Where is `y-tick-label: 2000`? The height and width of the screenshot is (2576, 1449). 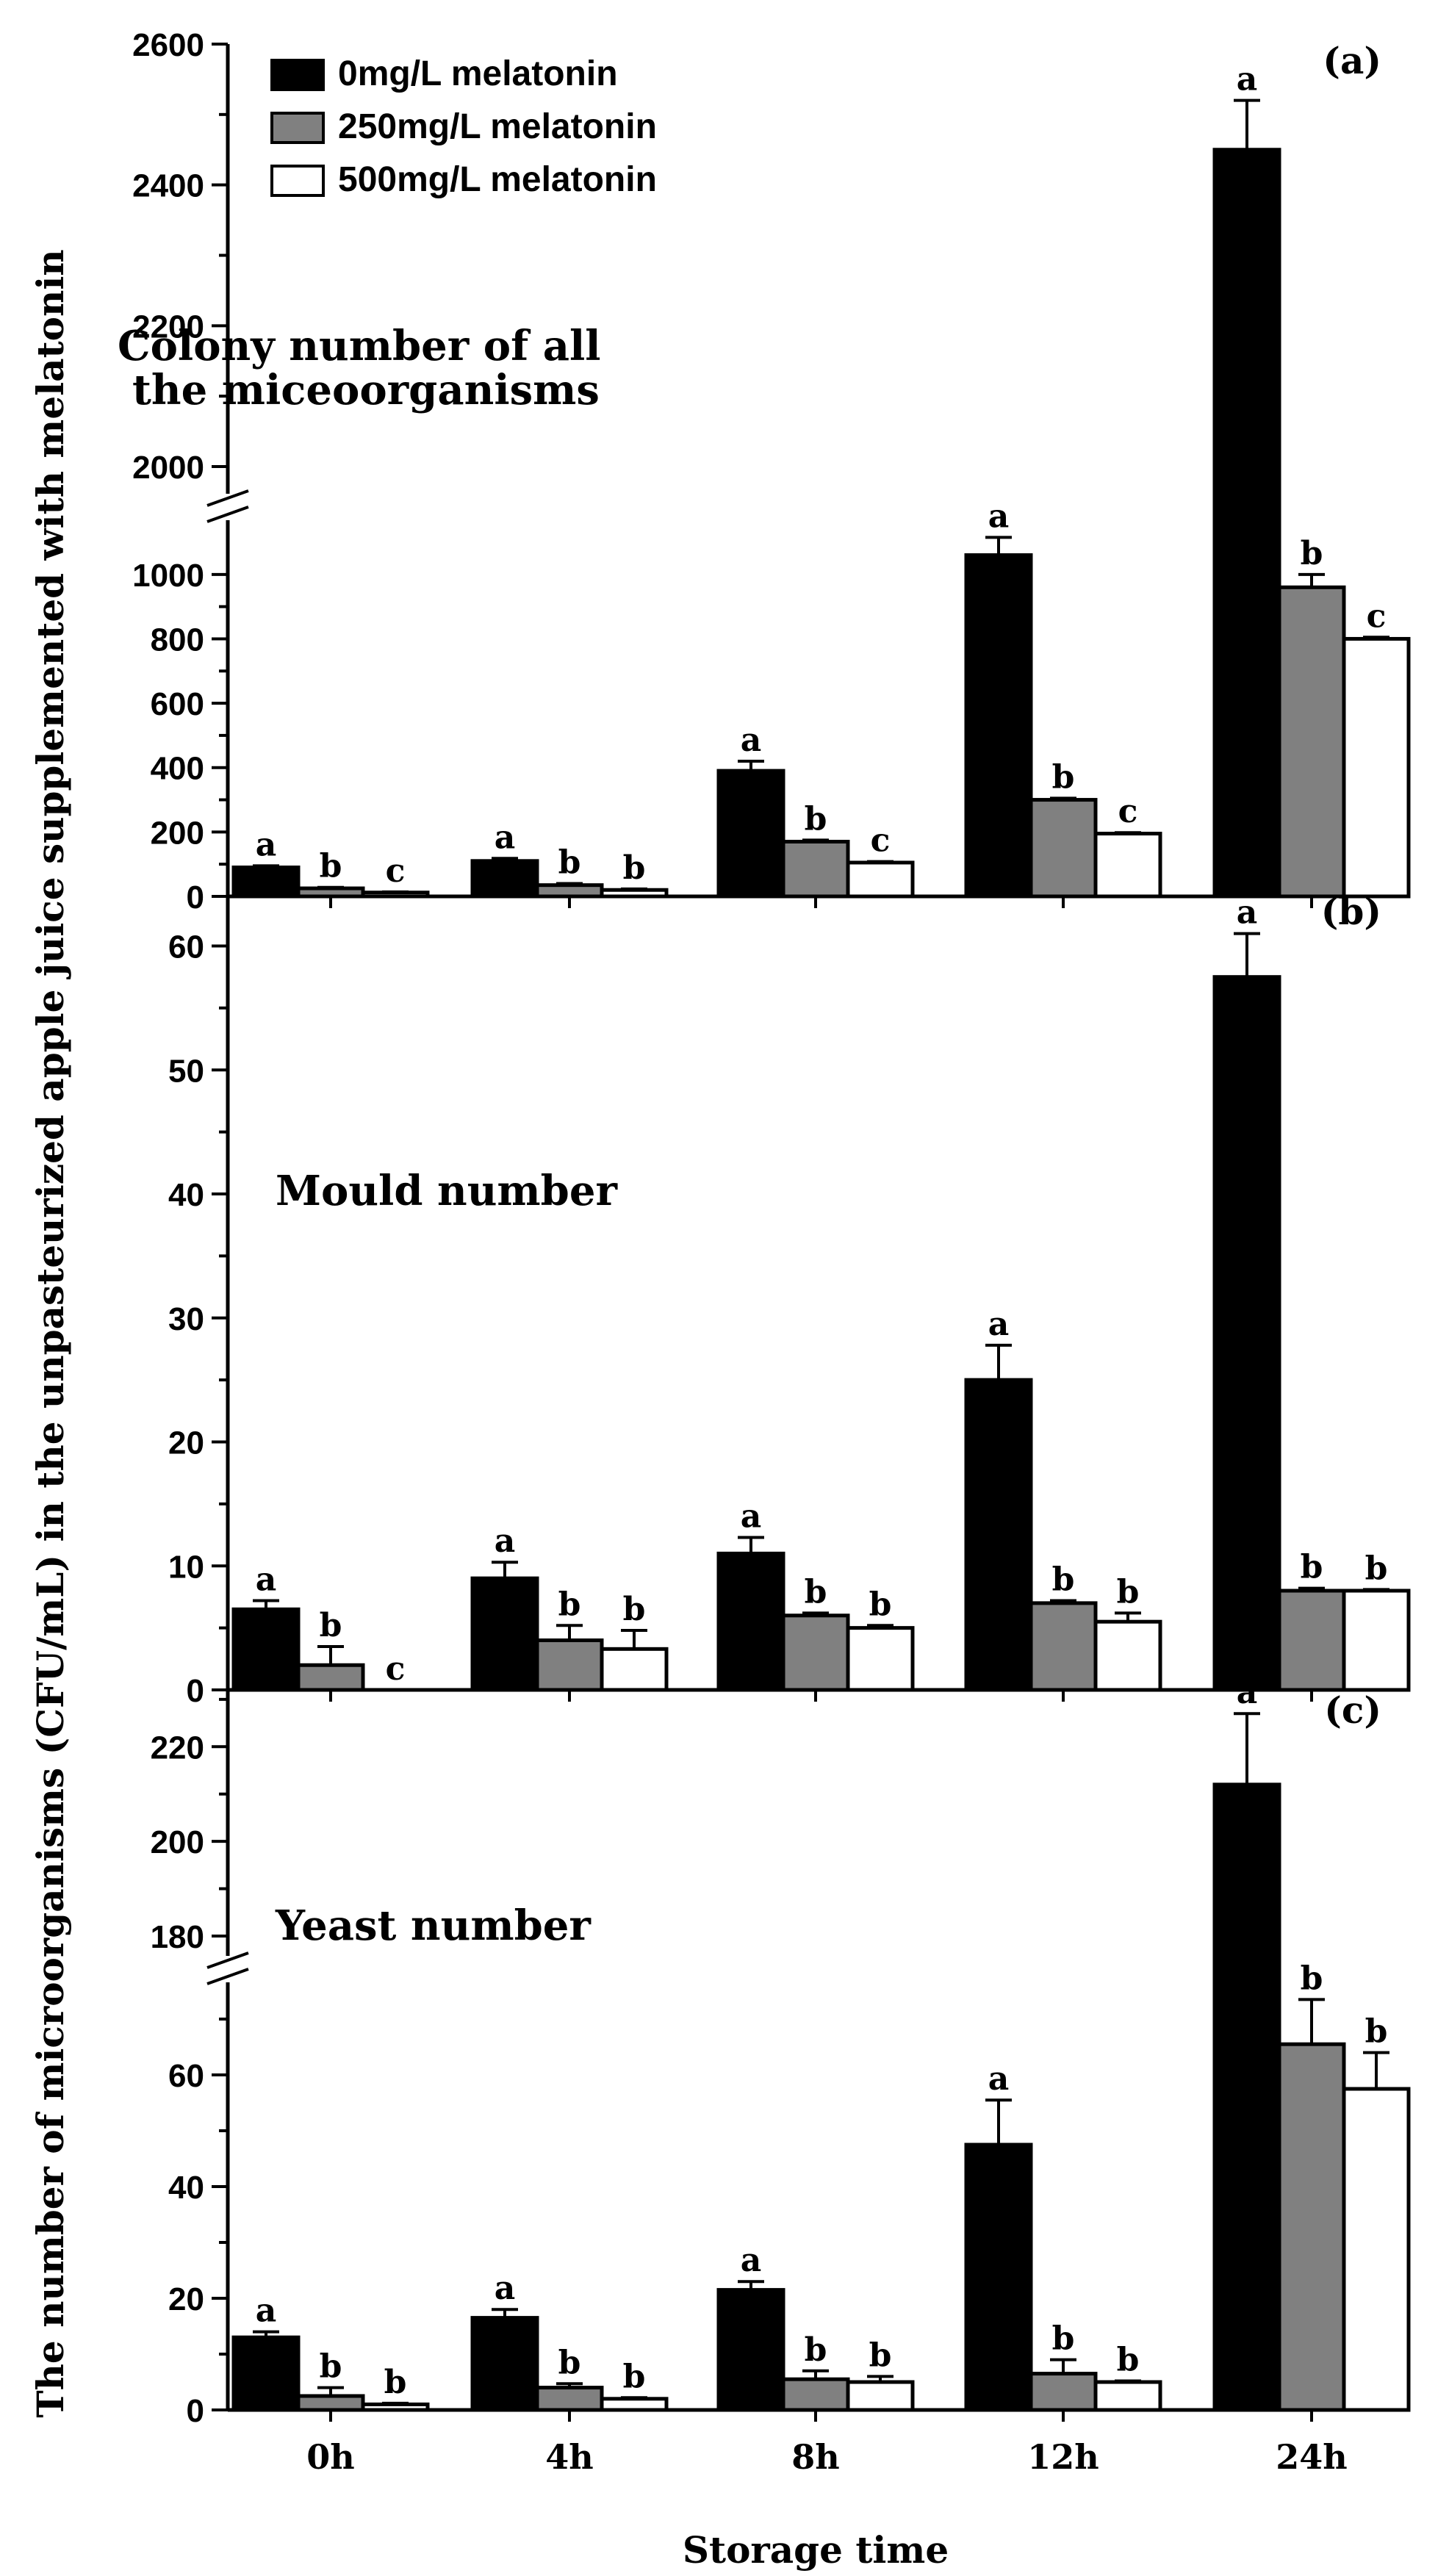 y-tick-label: 2000 is located at coordinates (168, 468).